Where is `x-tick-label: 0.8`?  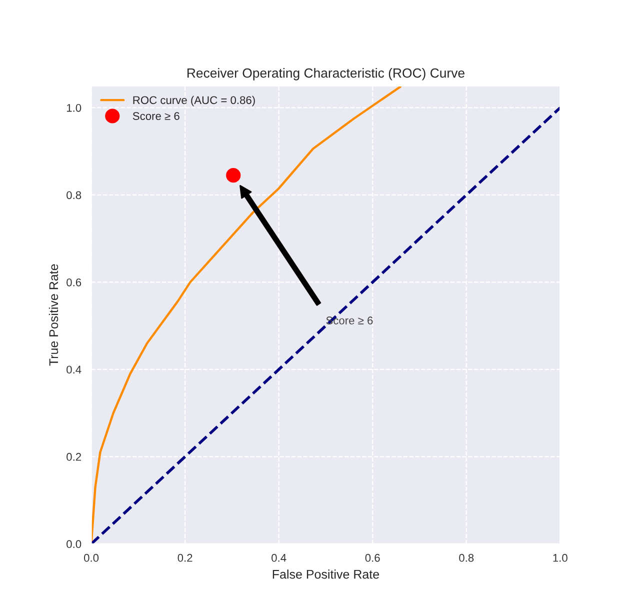
x-tick-label: 0.8 is located at coordinates (466, 558).